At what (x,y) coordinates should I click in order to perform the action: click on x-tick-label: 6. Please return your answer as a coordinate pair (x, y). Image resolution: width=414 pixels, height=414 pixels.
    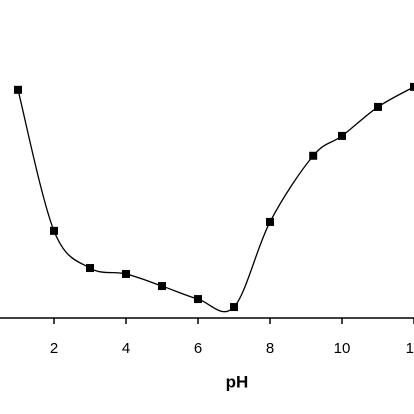
    Looking at the image, I should click on (198, 348).